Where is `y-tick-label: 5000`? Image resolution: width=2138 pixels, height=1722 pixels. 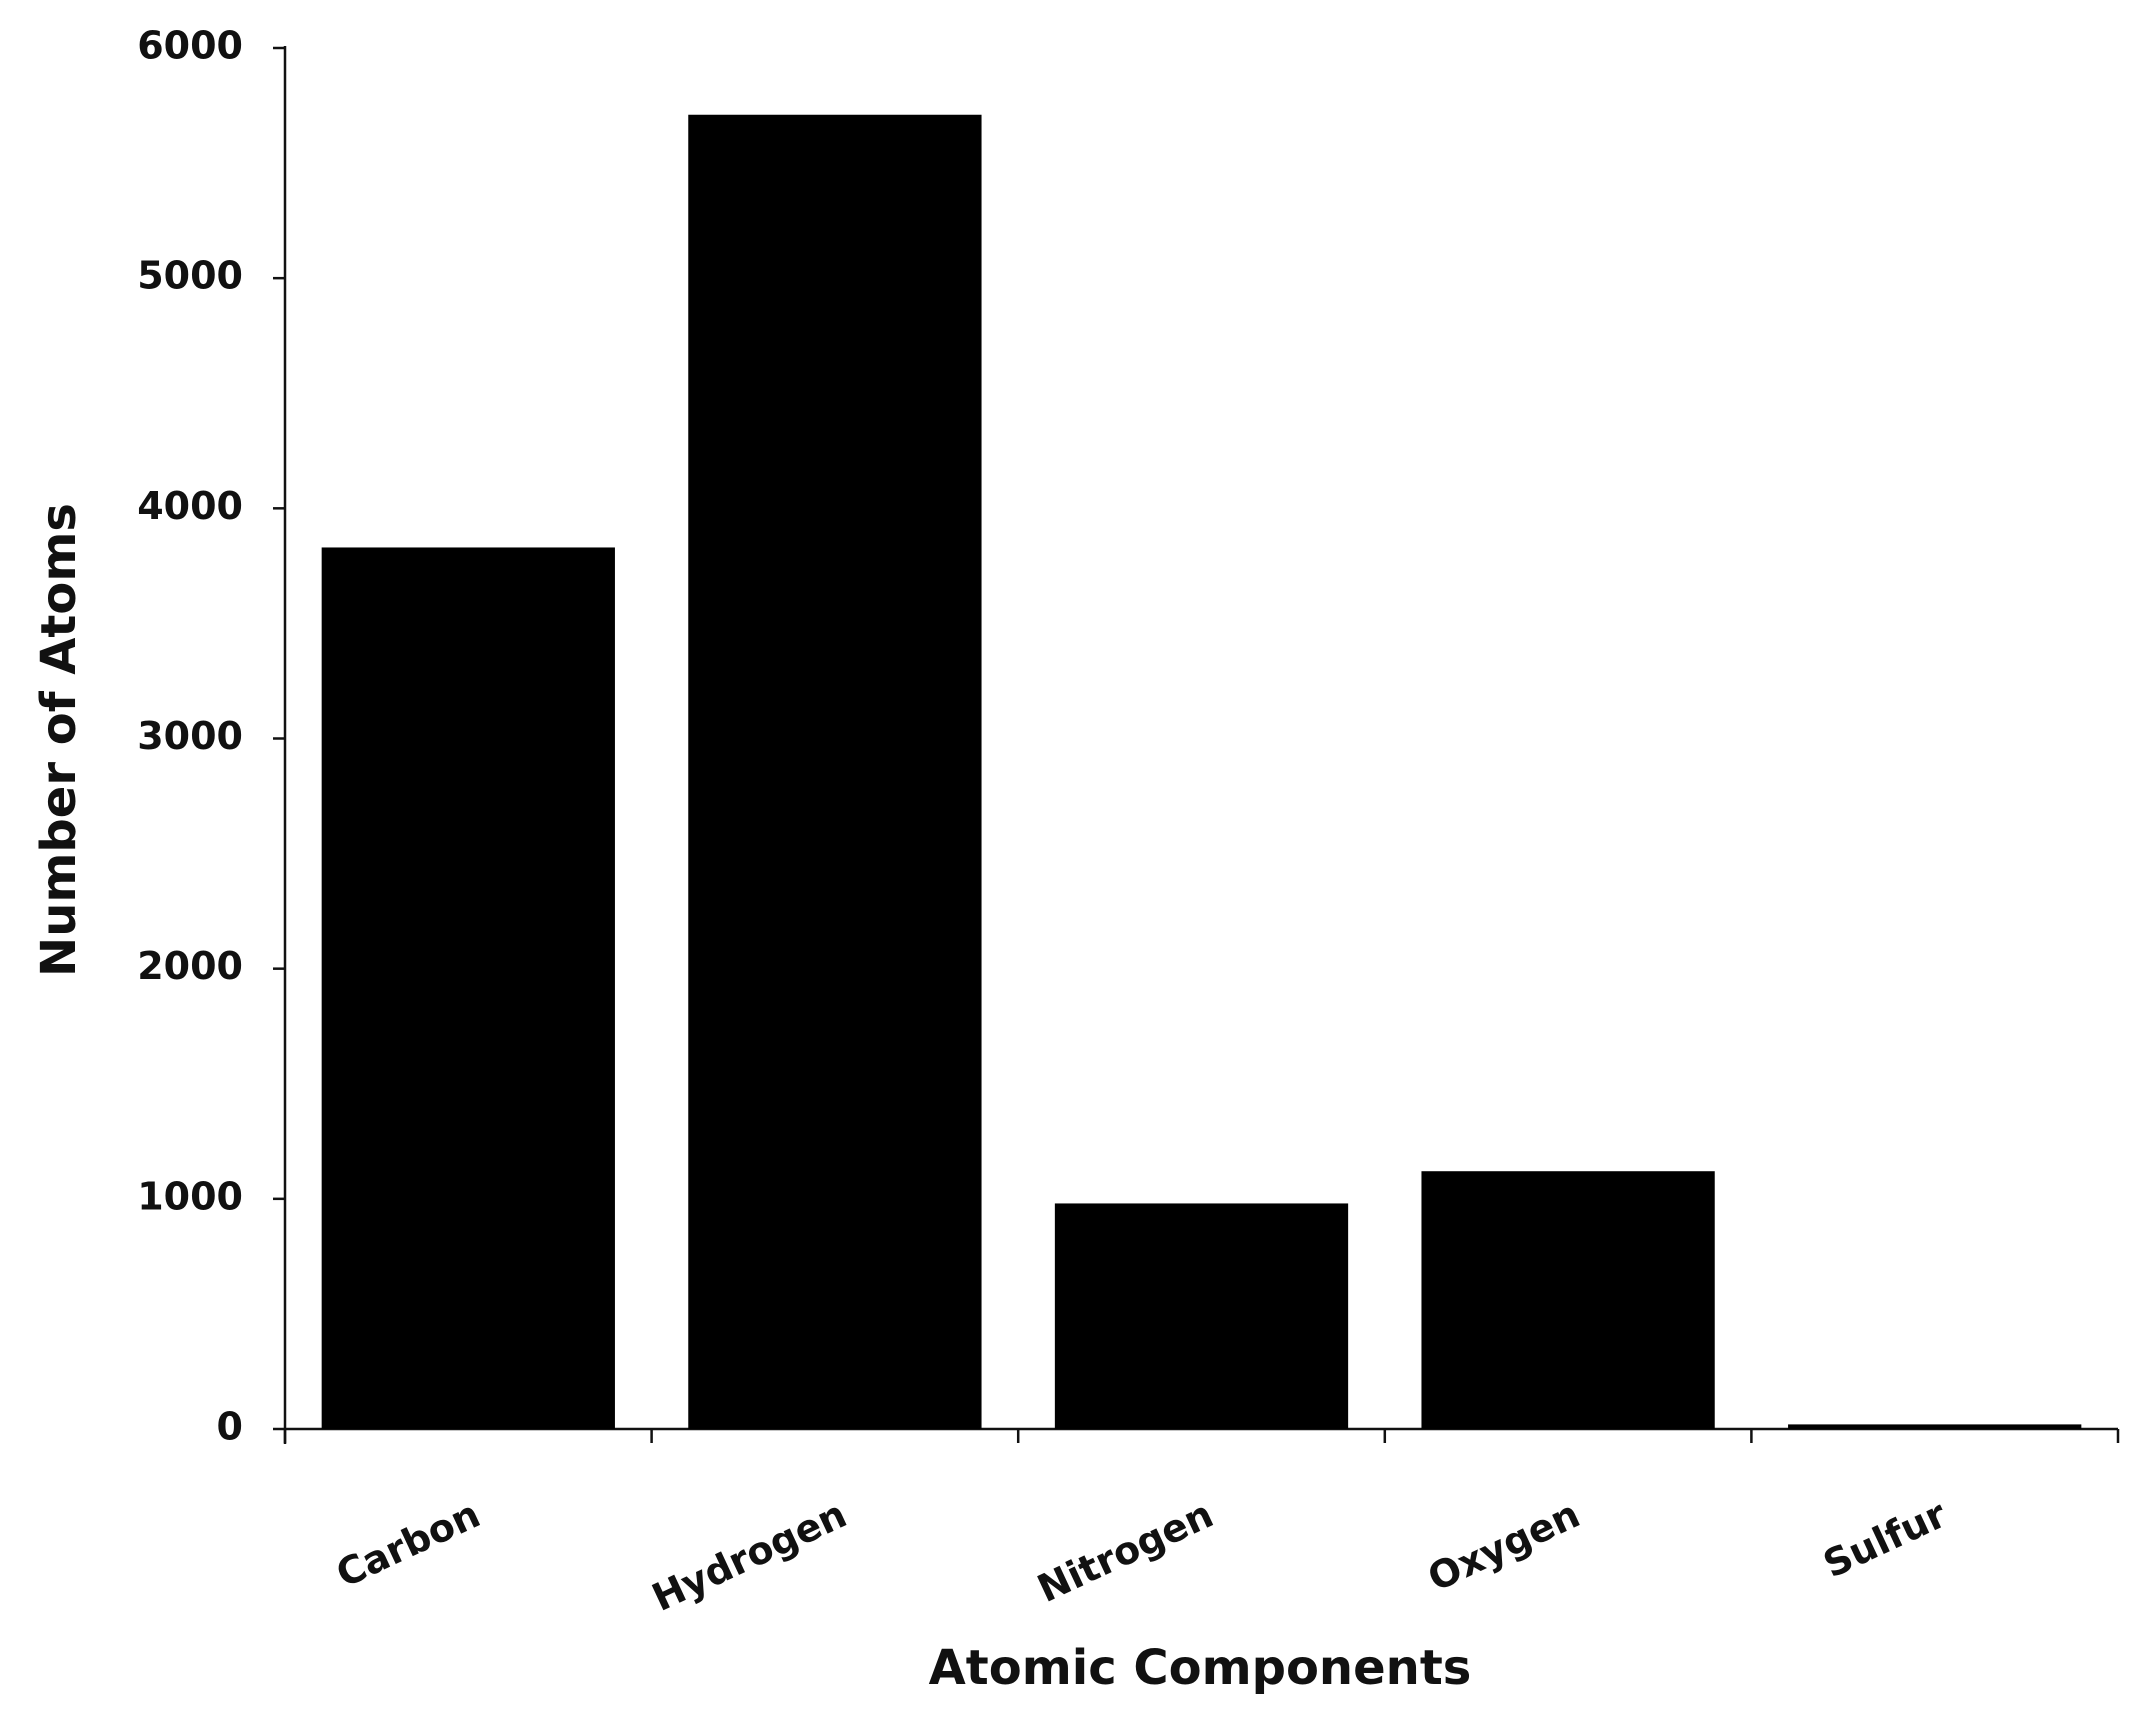 y-tick-label: 5000 is located at coordinates (190, 276).